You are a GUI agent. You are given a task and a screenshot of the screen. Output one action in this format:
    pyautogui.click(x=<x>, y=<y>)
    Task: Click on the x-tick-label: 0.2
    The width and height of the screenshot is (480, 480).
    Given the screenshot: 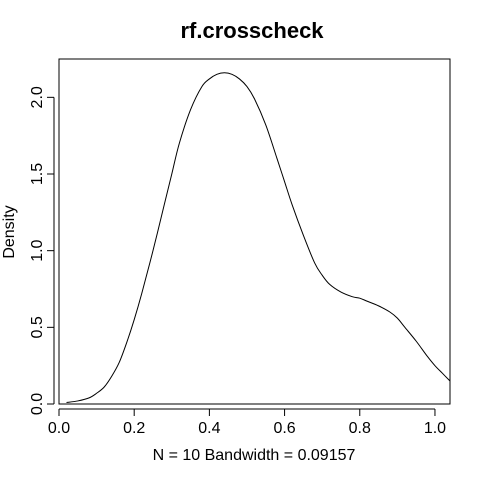 What is the action you would take?
    pyautogui.click(x=134, y=428)
    